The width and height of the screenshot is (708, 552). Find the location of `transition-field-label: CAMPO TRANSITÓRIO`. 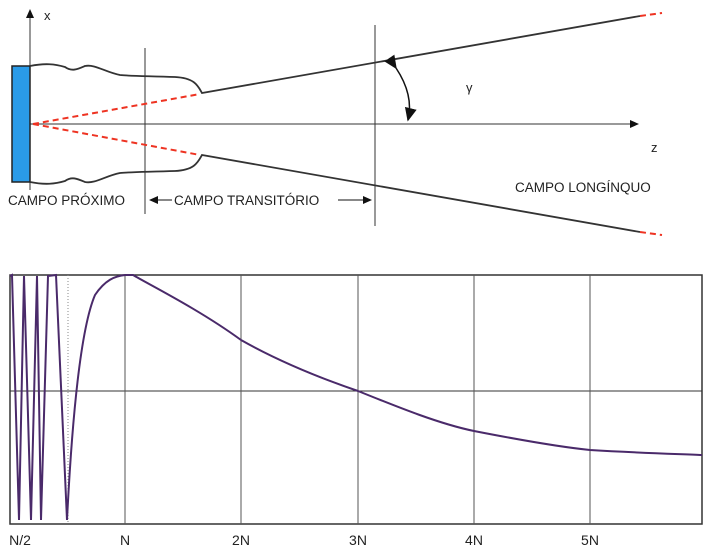

transition-field-label: CAMPO TRANSITÓRIO is located at coordinates (246, 200).